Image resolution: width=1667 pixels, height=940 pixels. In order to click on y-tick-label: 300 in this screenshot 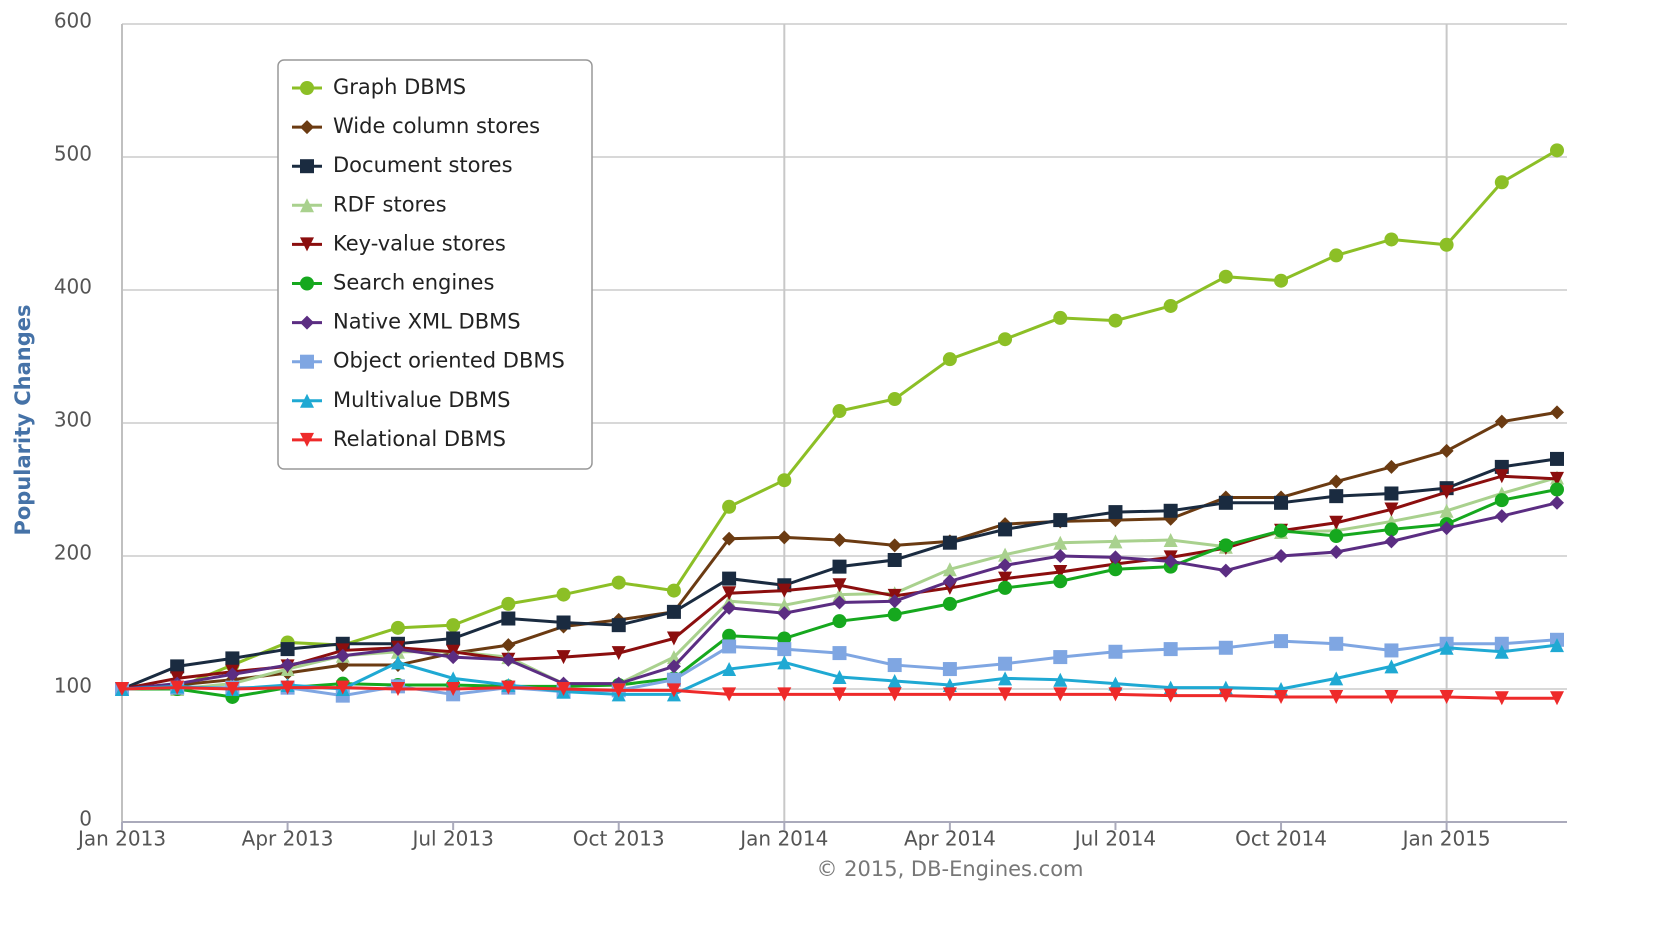, I will do `click(73, 420)`.